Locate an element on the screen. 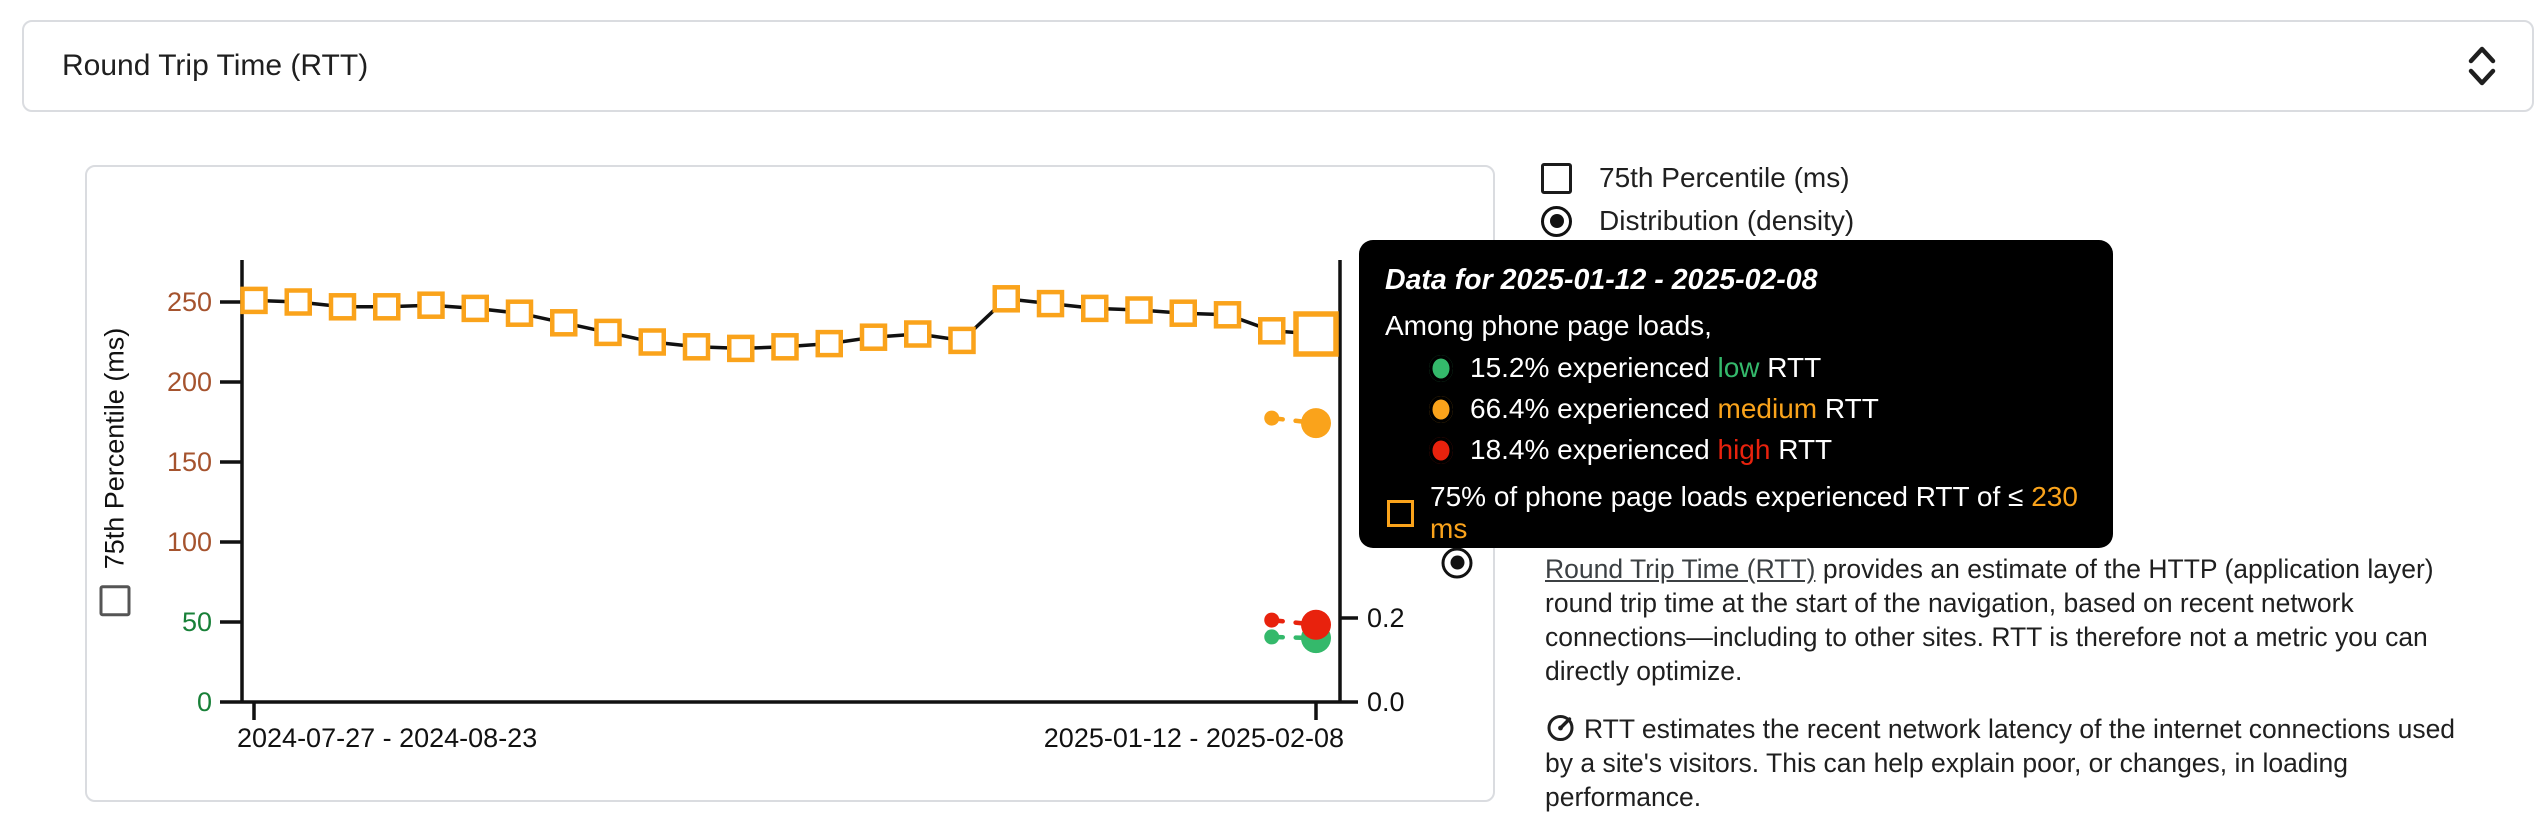 The height and width of the screenshot is (836, 2540). rtt-marker-hovered is located at coordinates (1316, 334).